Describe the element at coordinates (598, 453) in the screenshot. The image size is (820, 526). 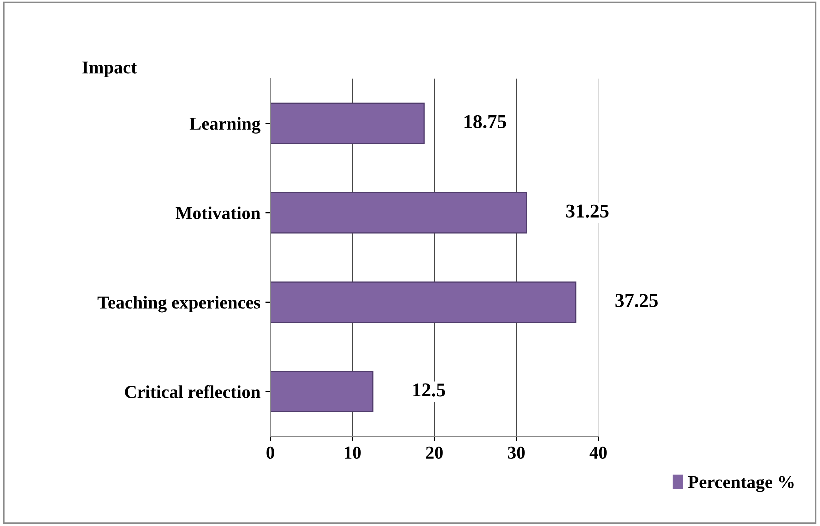
I see `x-tick-label: 40` at that location.